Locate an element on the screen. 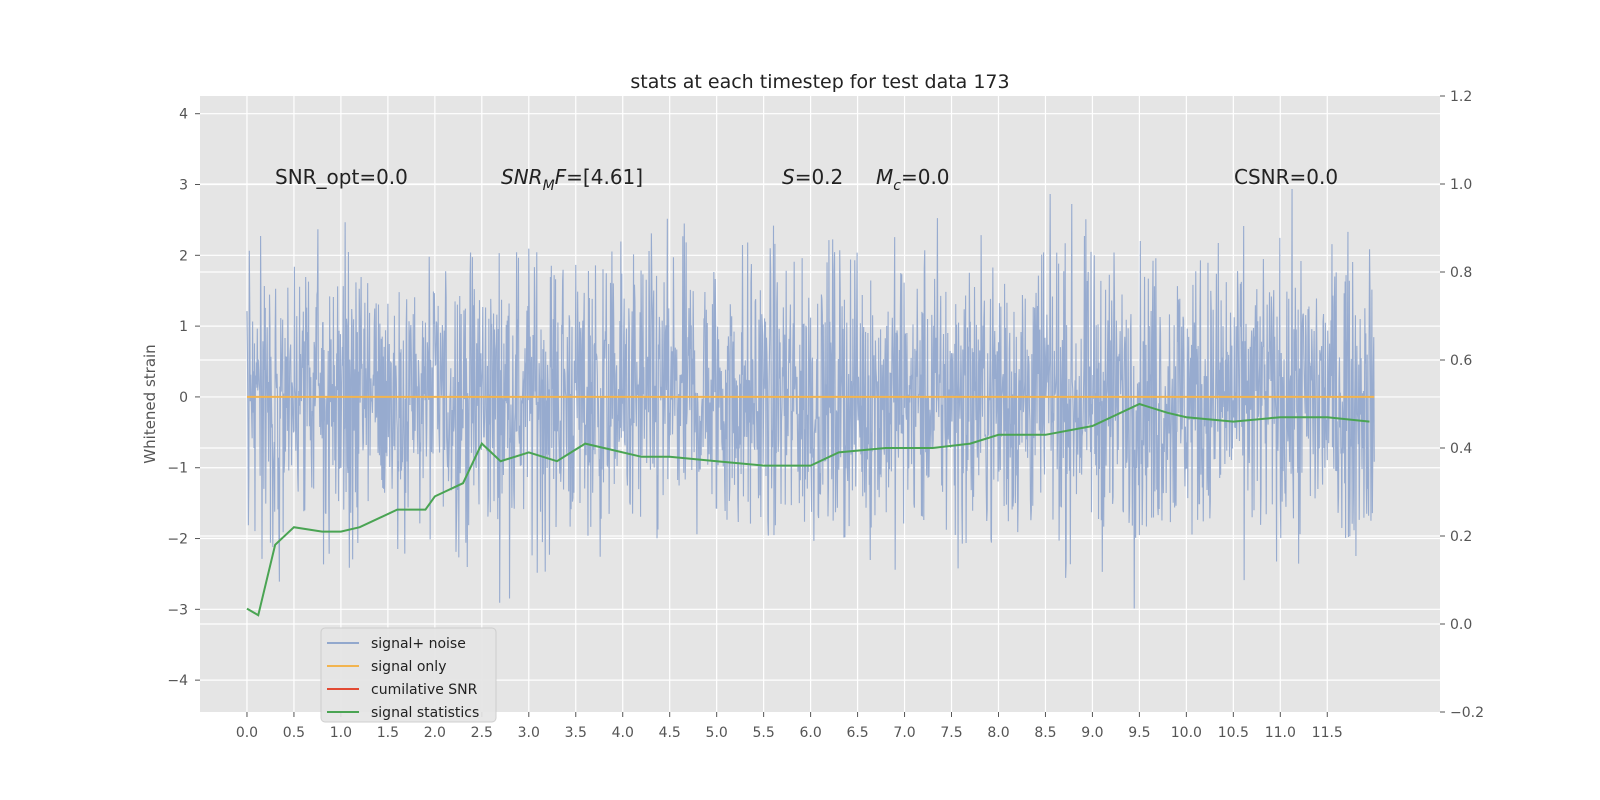 The width and height of the screenshot is (1600, 800). x-tick-label: 4.5 is located at coordinates (670, 733).